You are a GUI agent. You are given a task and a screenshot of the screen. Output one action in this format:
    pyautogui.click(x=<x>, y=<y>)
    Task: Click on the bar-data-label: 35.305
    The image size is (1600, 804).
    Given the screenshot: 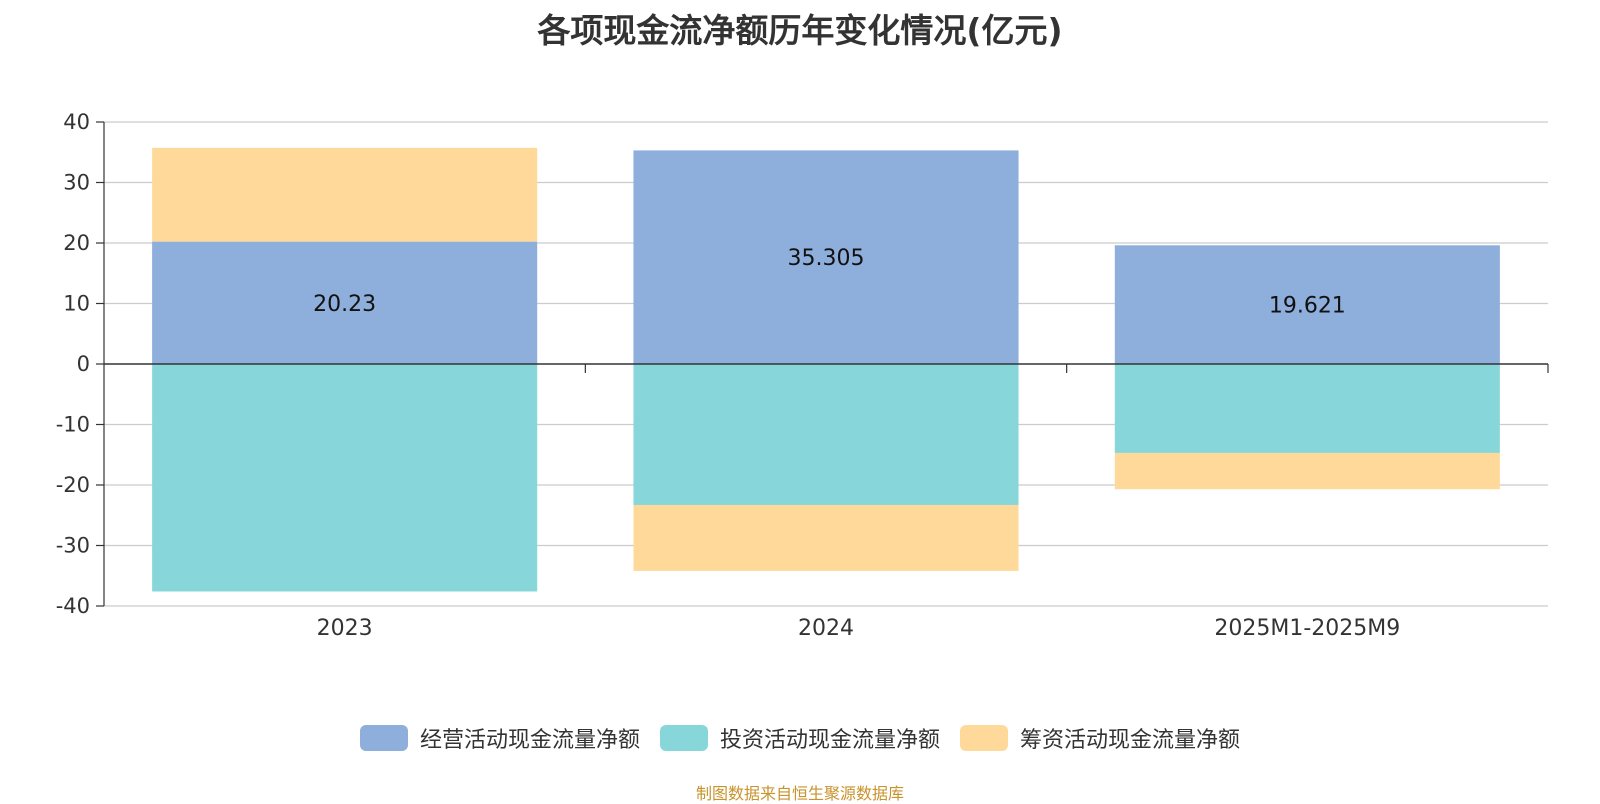 What is the action you would take?
    pyautogui.click(x=826, y=258)
    